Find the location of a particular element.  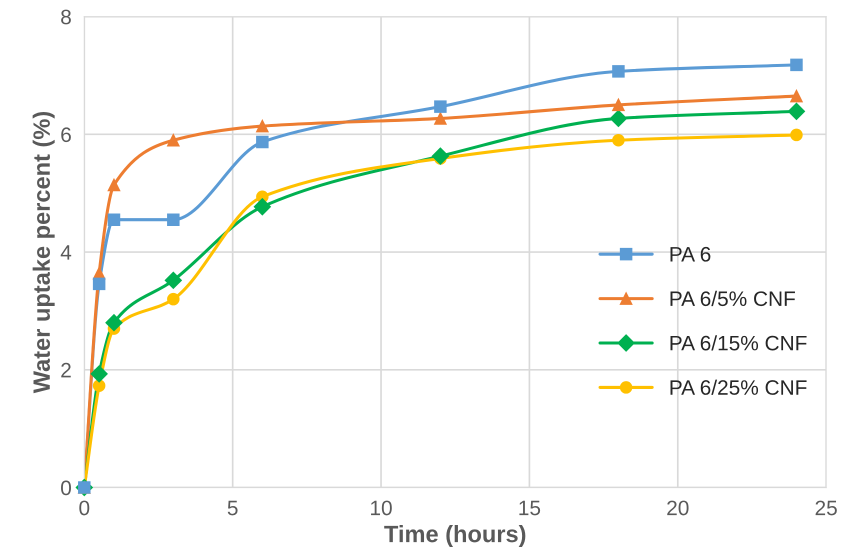

x-tick-label: 5 is located at coordinates (233, 508).